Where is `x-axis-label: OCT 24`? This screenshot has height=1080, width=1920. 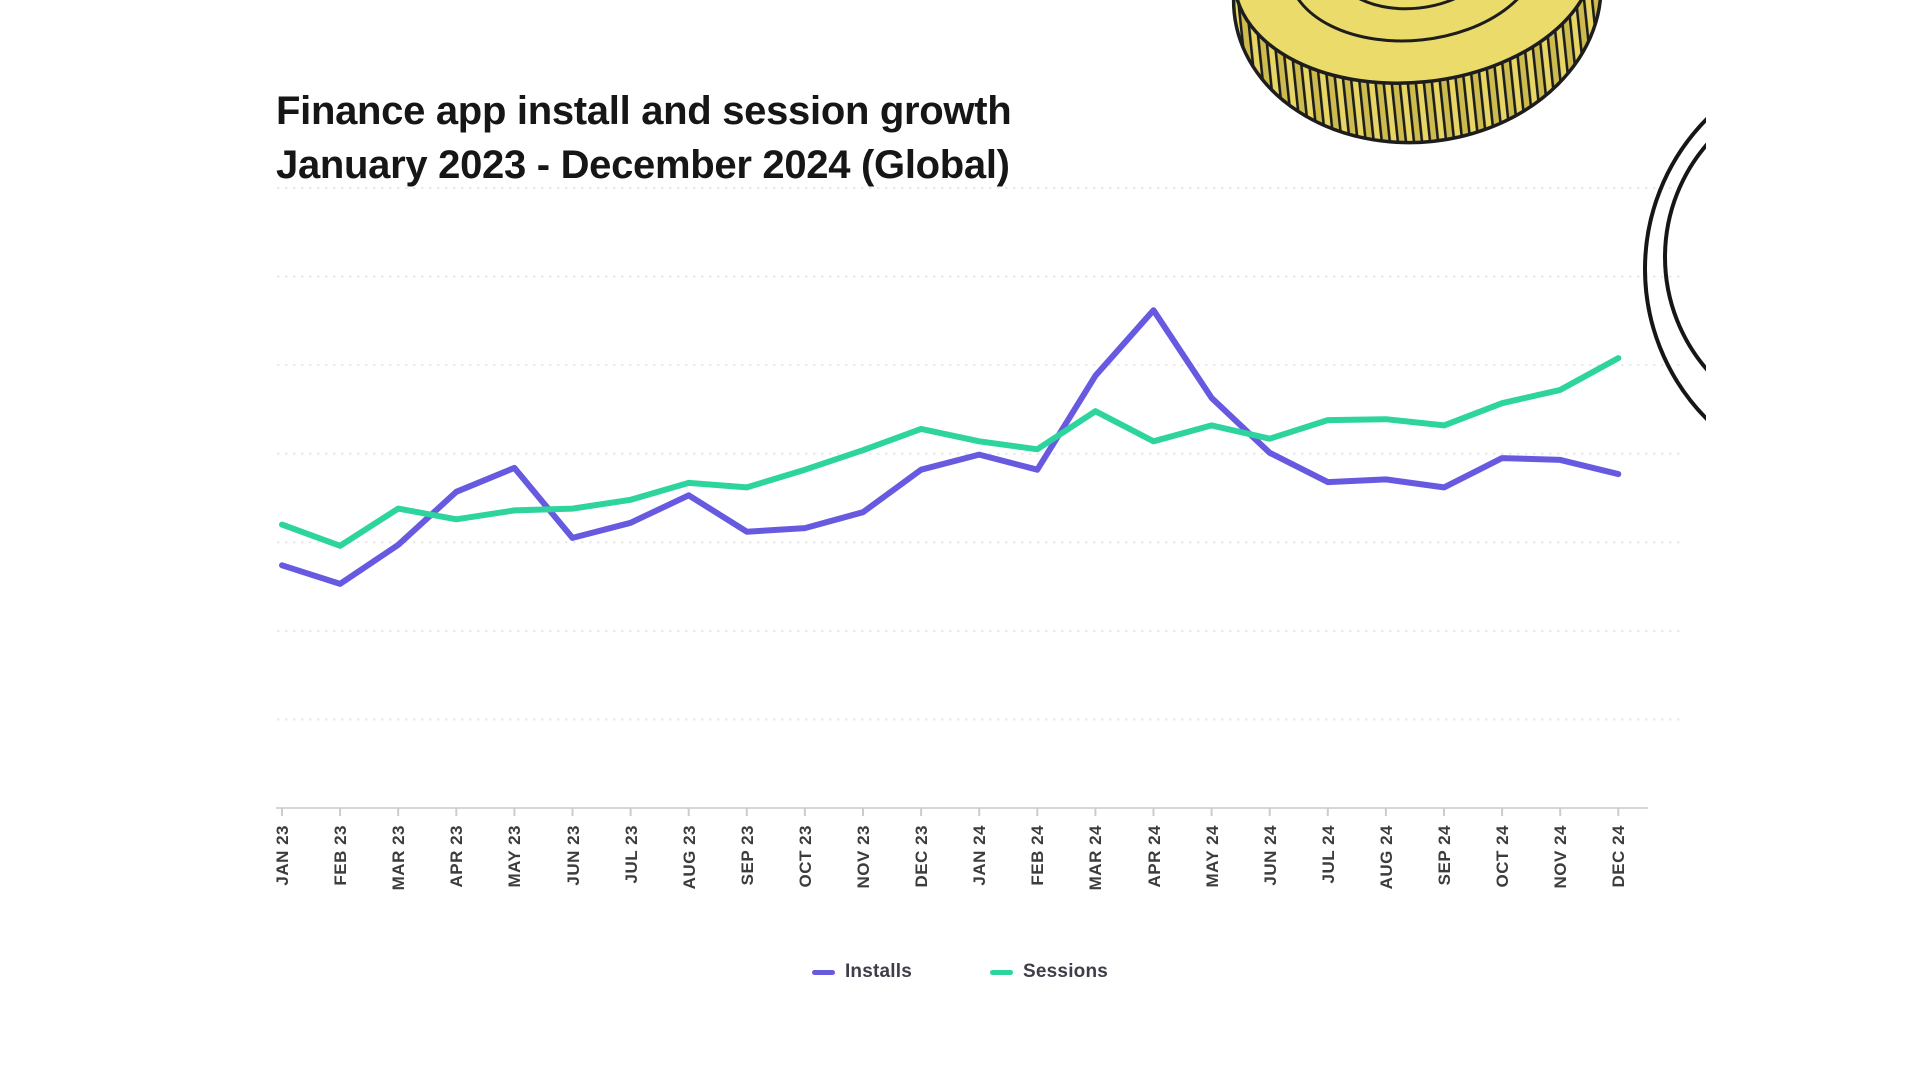
x-axis-label: OCT 24 is located at coordinates (1503, 856).